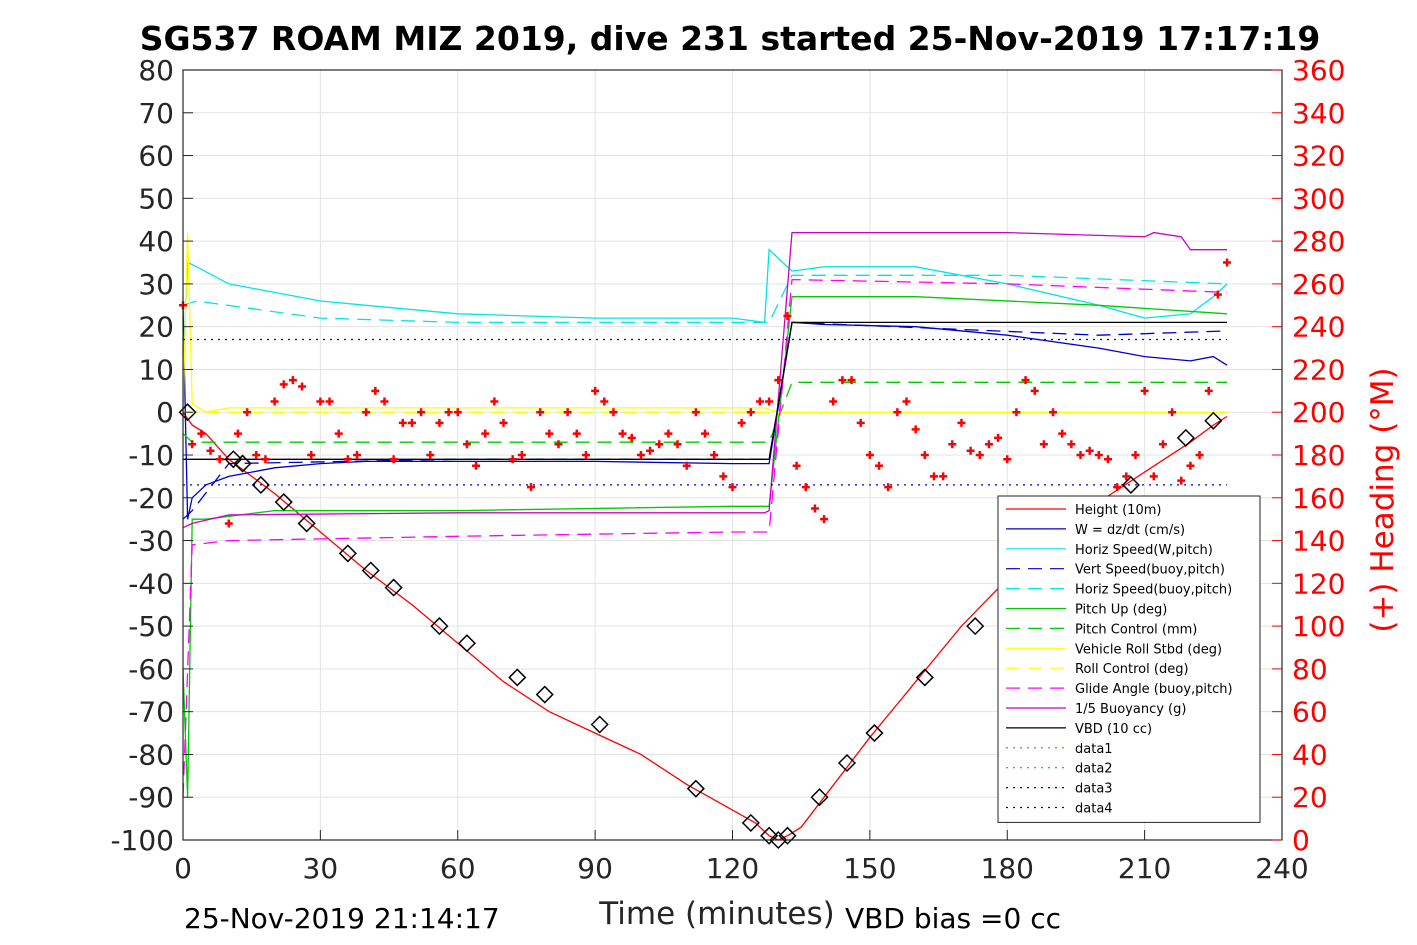 The height and width of the screenshot is (945, 1417). Describe the element at coordinates (741, 857) in the screenshot. I see `x-axis-ticks: 0 30 60 90 120 150 180 210 240` at that location.